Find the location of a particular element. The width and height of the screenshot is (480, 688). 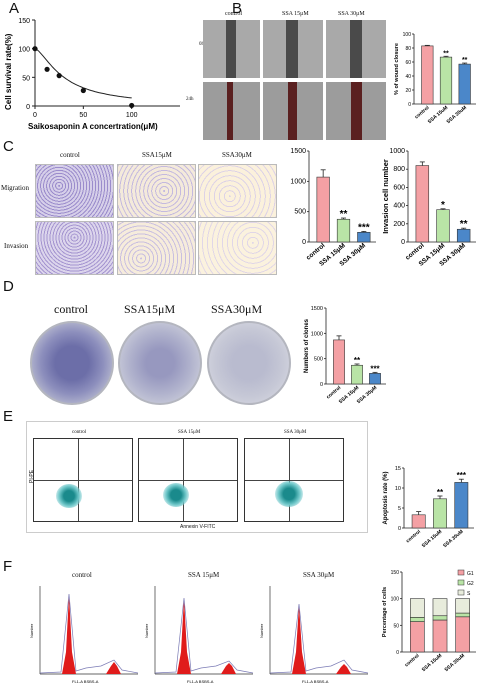

survival-y-tick-label: 50 is located at coordinates (26, 78).